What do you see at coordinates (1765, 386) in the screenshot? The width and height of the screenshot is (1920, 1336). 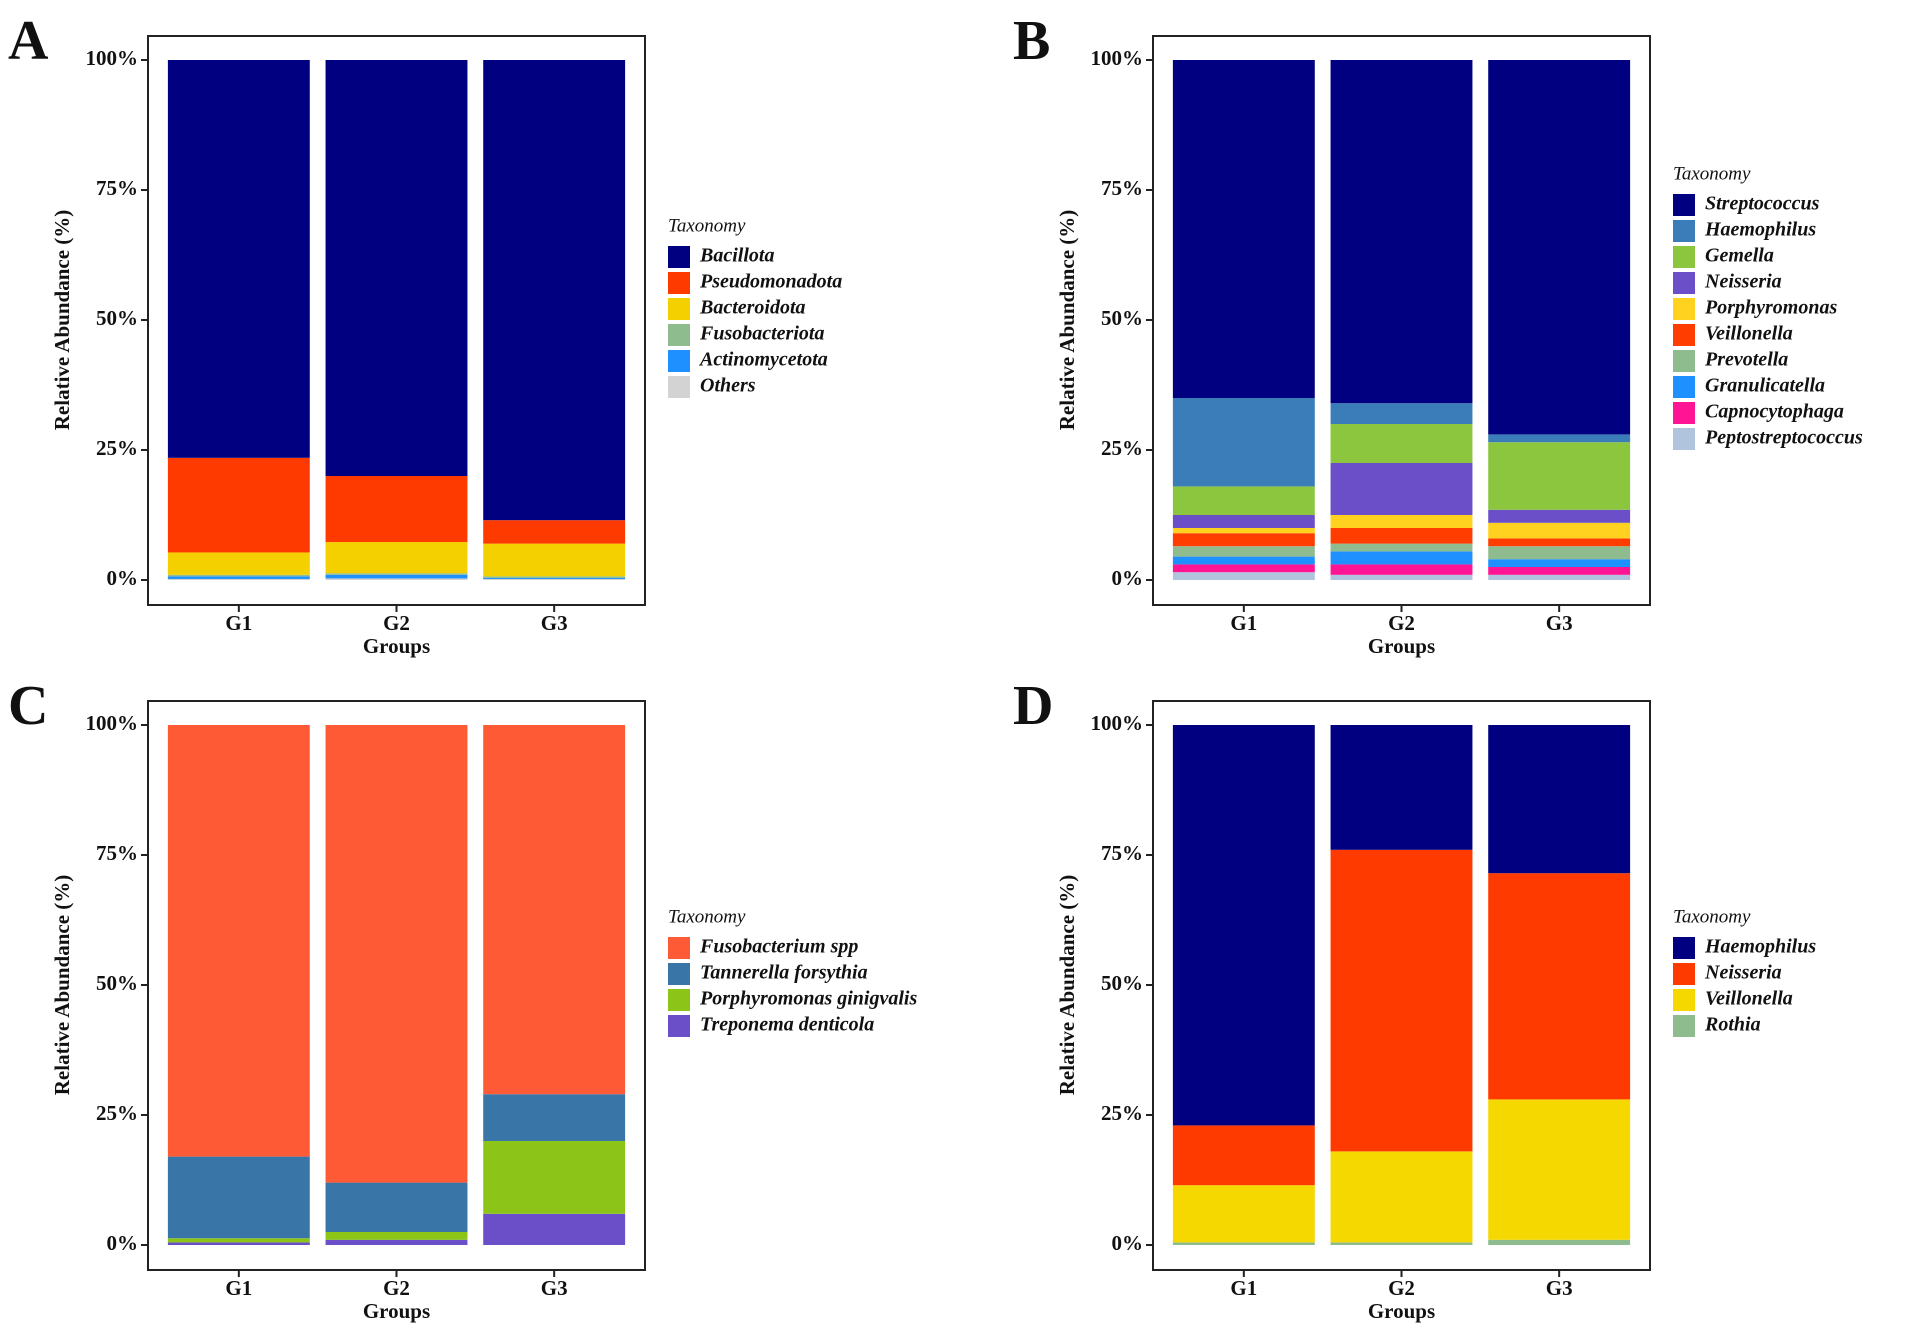 I see `legend-label: Granulicatella` at bounding box center [1765, 386].